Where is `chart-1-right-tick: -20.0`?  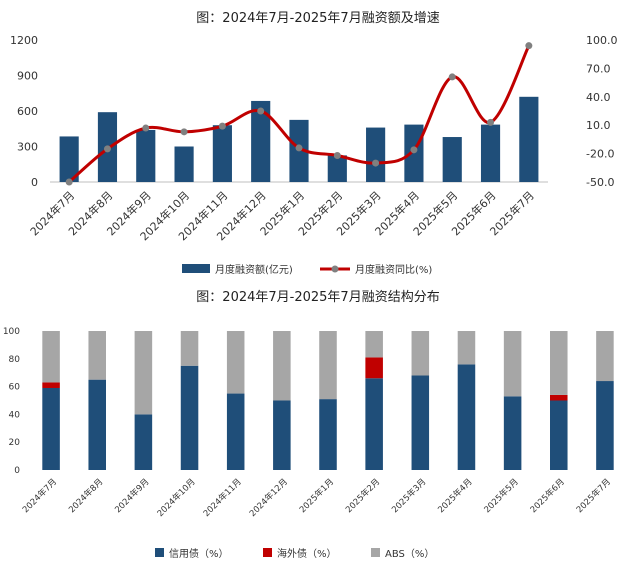 chart-1-right-tick: -20.0 is located at coordinates (600, 154).